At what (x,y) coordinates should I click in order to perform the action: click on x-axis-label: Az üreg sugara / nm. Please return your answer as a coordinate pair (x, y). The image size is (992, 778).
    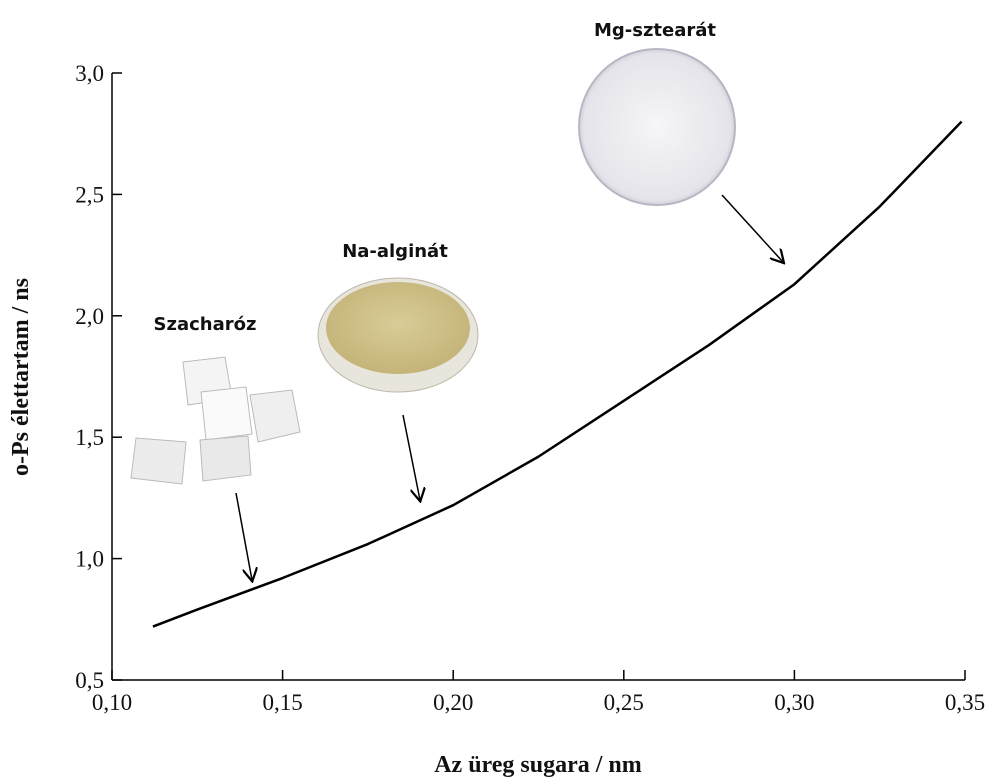
    Looking at the image, I should click on (538, 765).